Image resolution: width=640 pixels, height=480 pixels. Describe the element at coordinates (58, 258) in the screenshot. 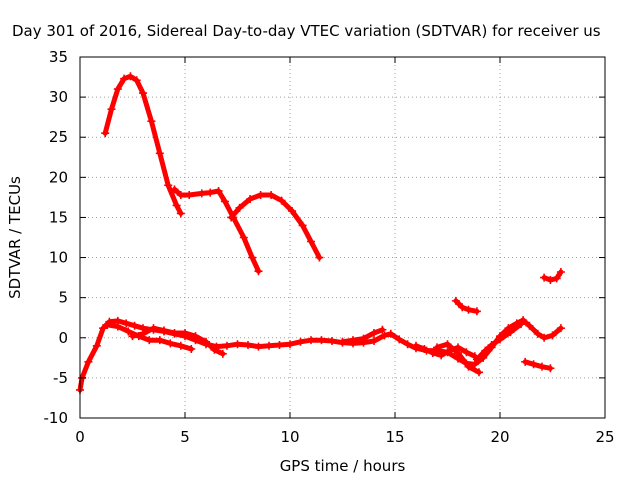

I see `y-tick-label: 10` at that location.